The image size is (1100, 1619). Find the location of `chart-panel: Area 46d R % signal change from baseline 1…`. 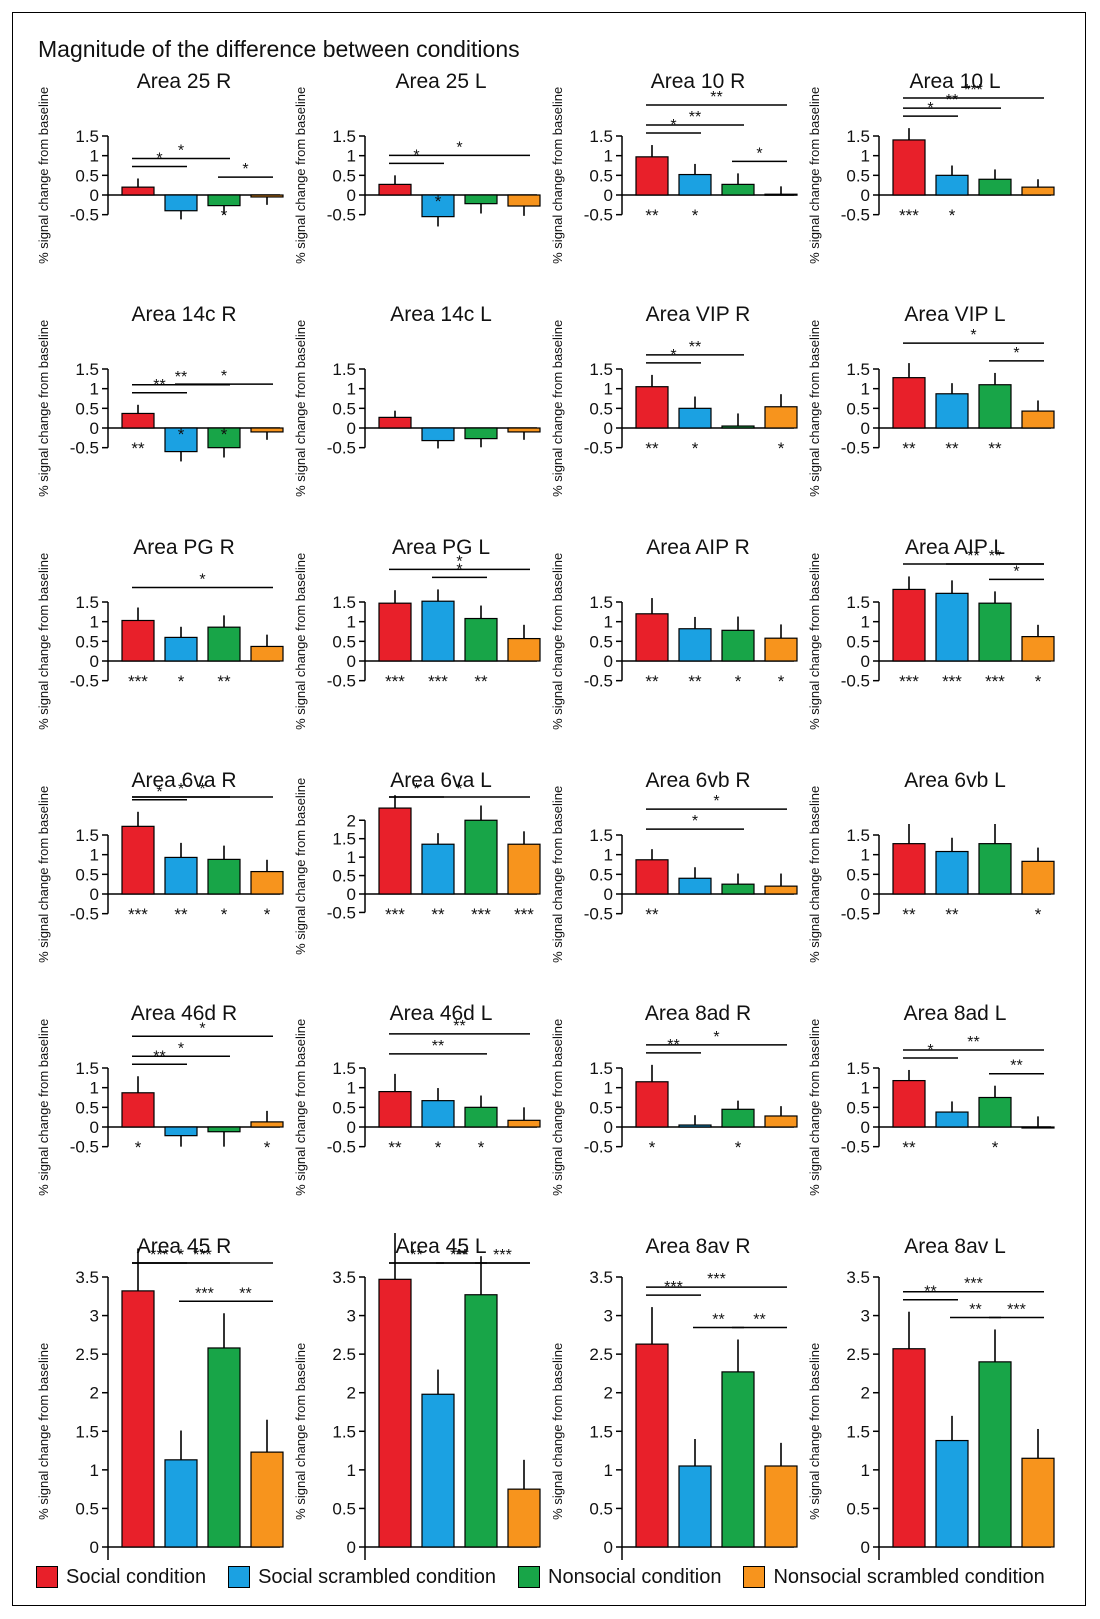

chart-panel: Area 46d R % signal change from baseline 1… is located at coordinates (160, 1099).